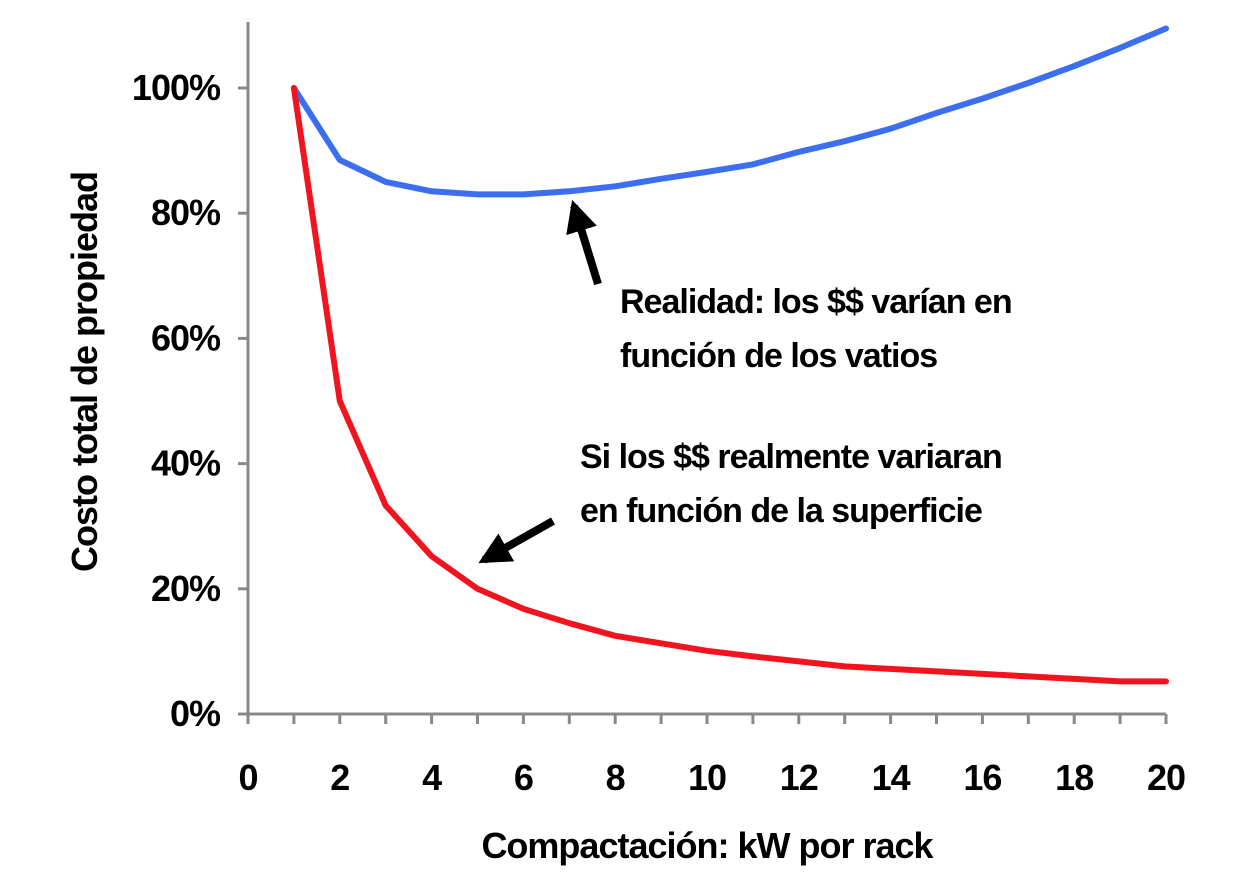  I want to click on annotation-realidad-arrow, so click(584, 242).